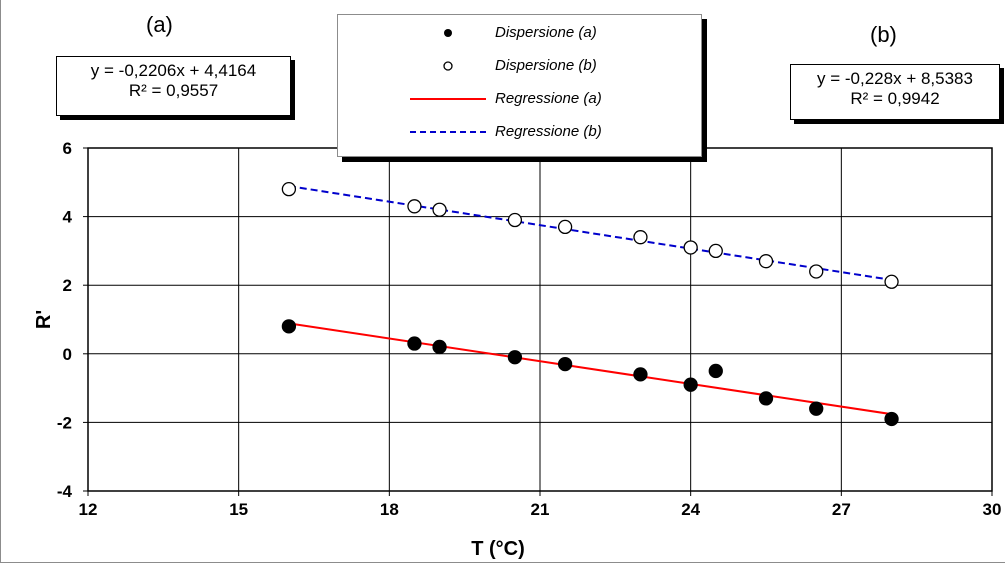  Describe the element at coordinates (159, 24) in the screenshot. I see `panel-label-a: (a)` at that location.